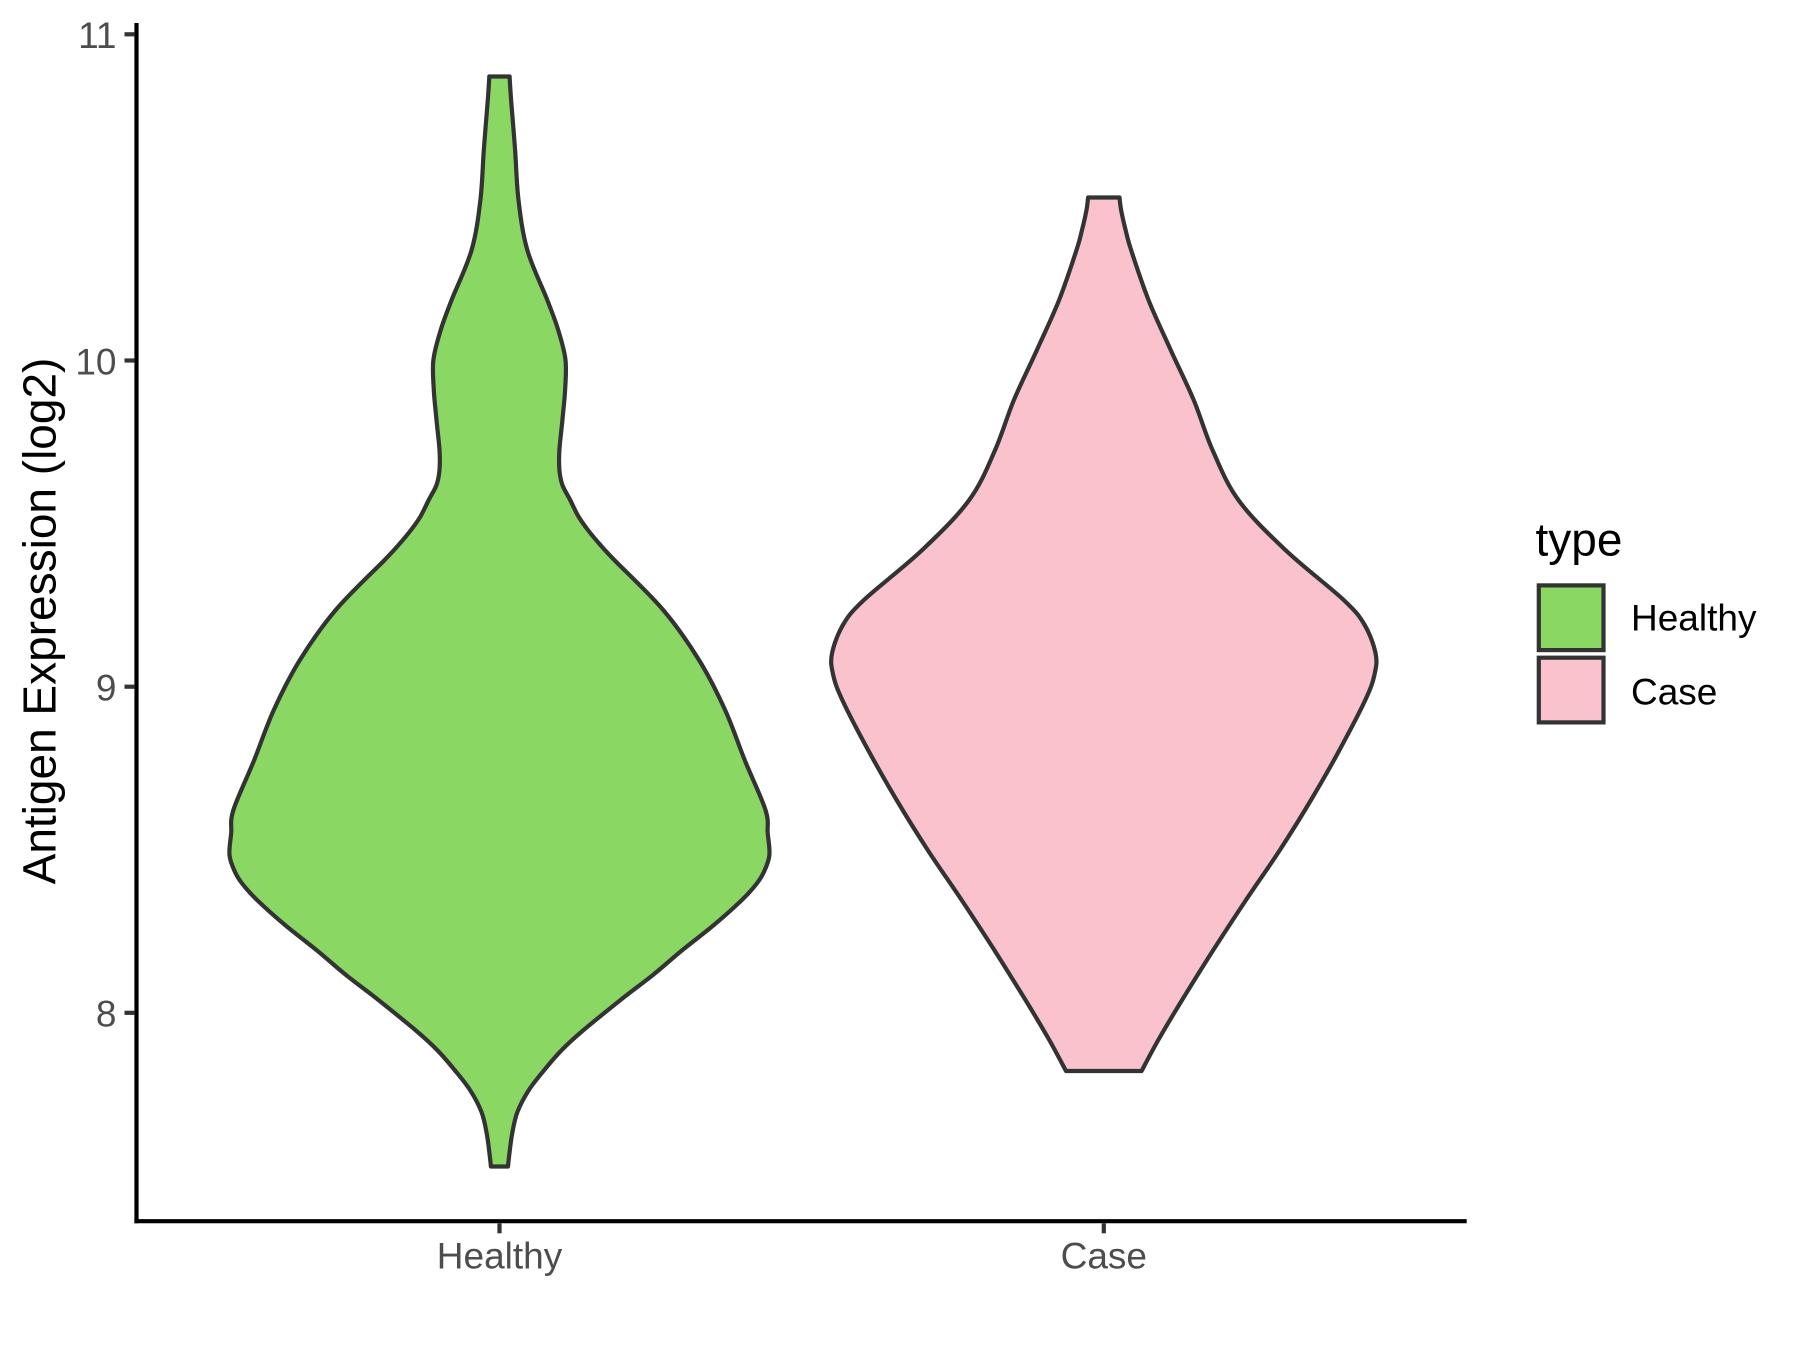 This screenshot has height=1350, width=1800. I want to click on svg-text: 11, so click(97, 35).